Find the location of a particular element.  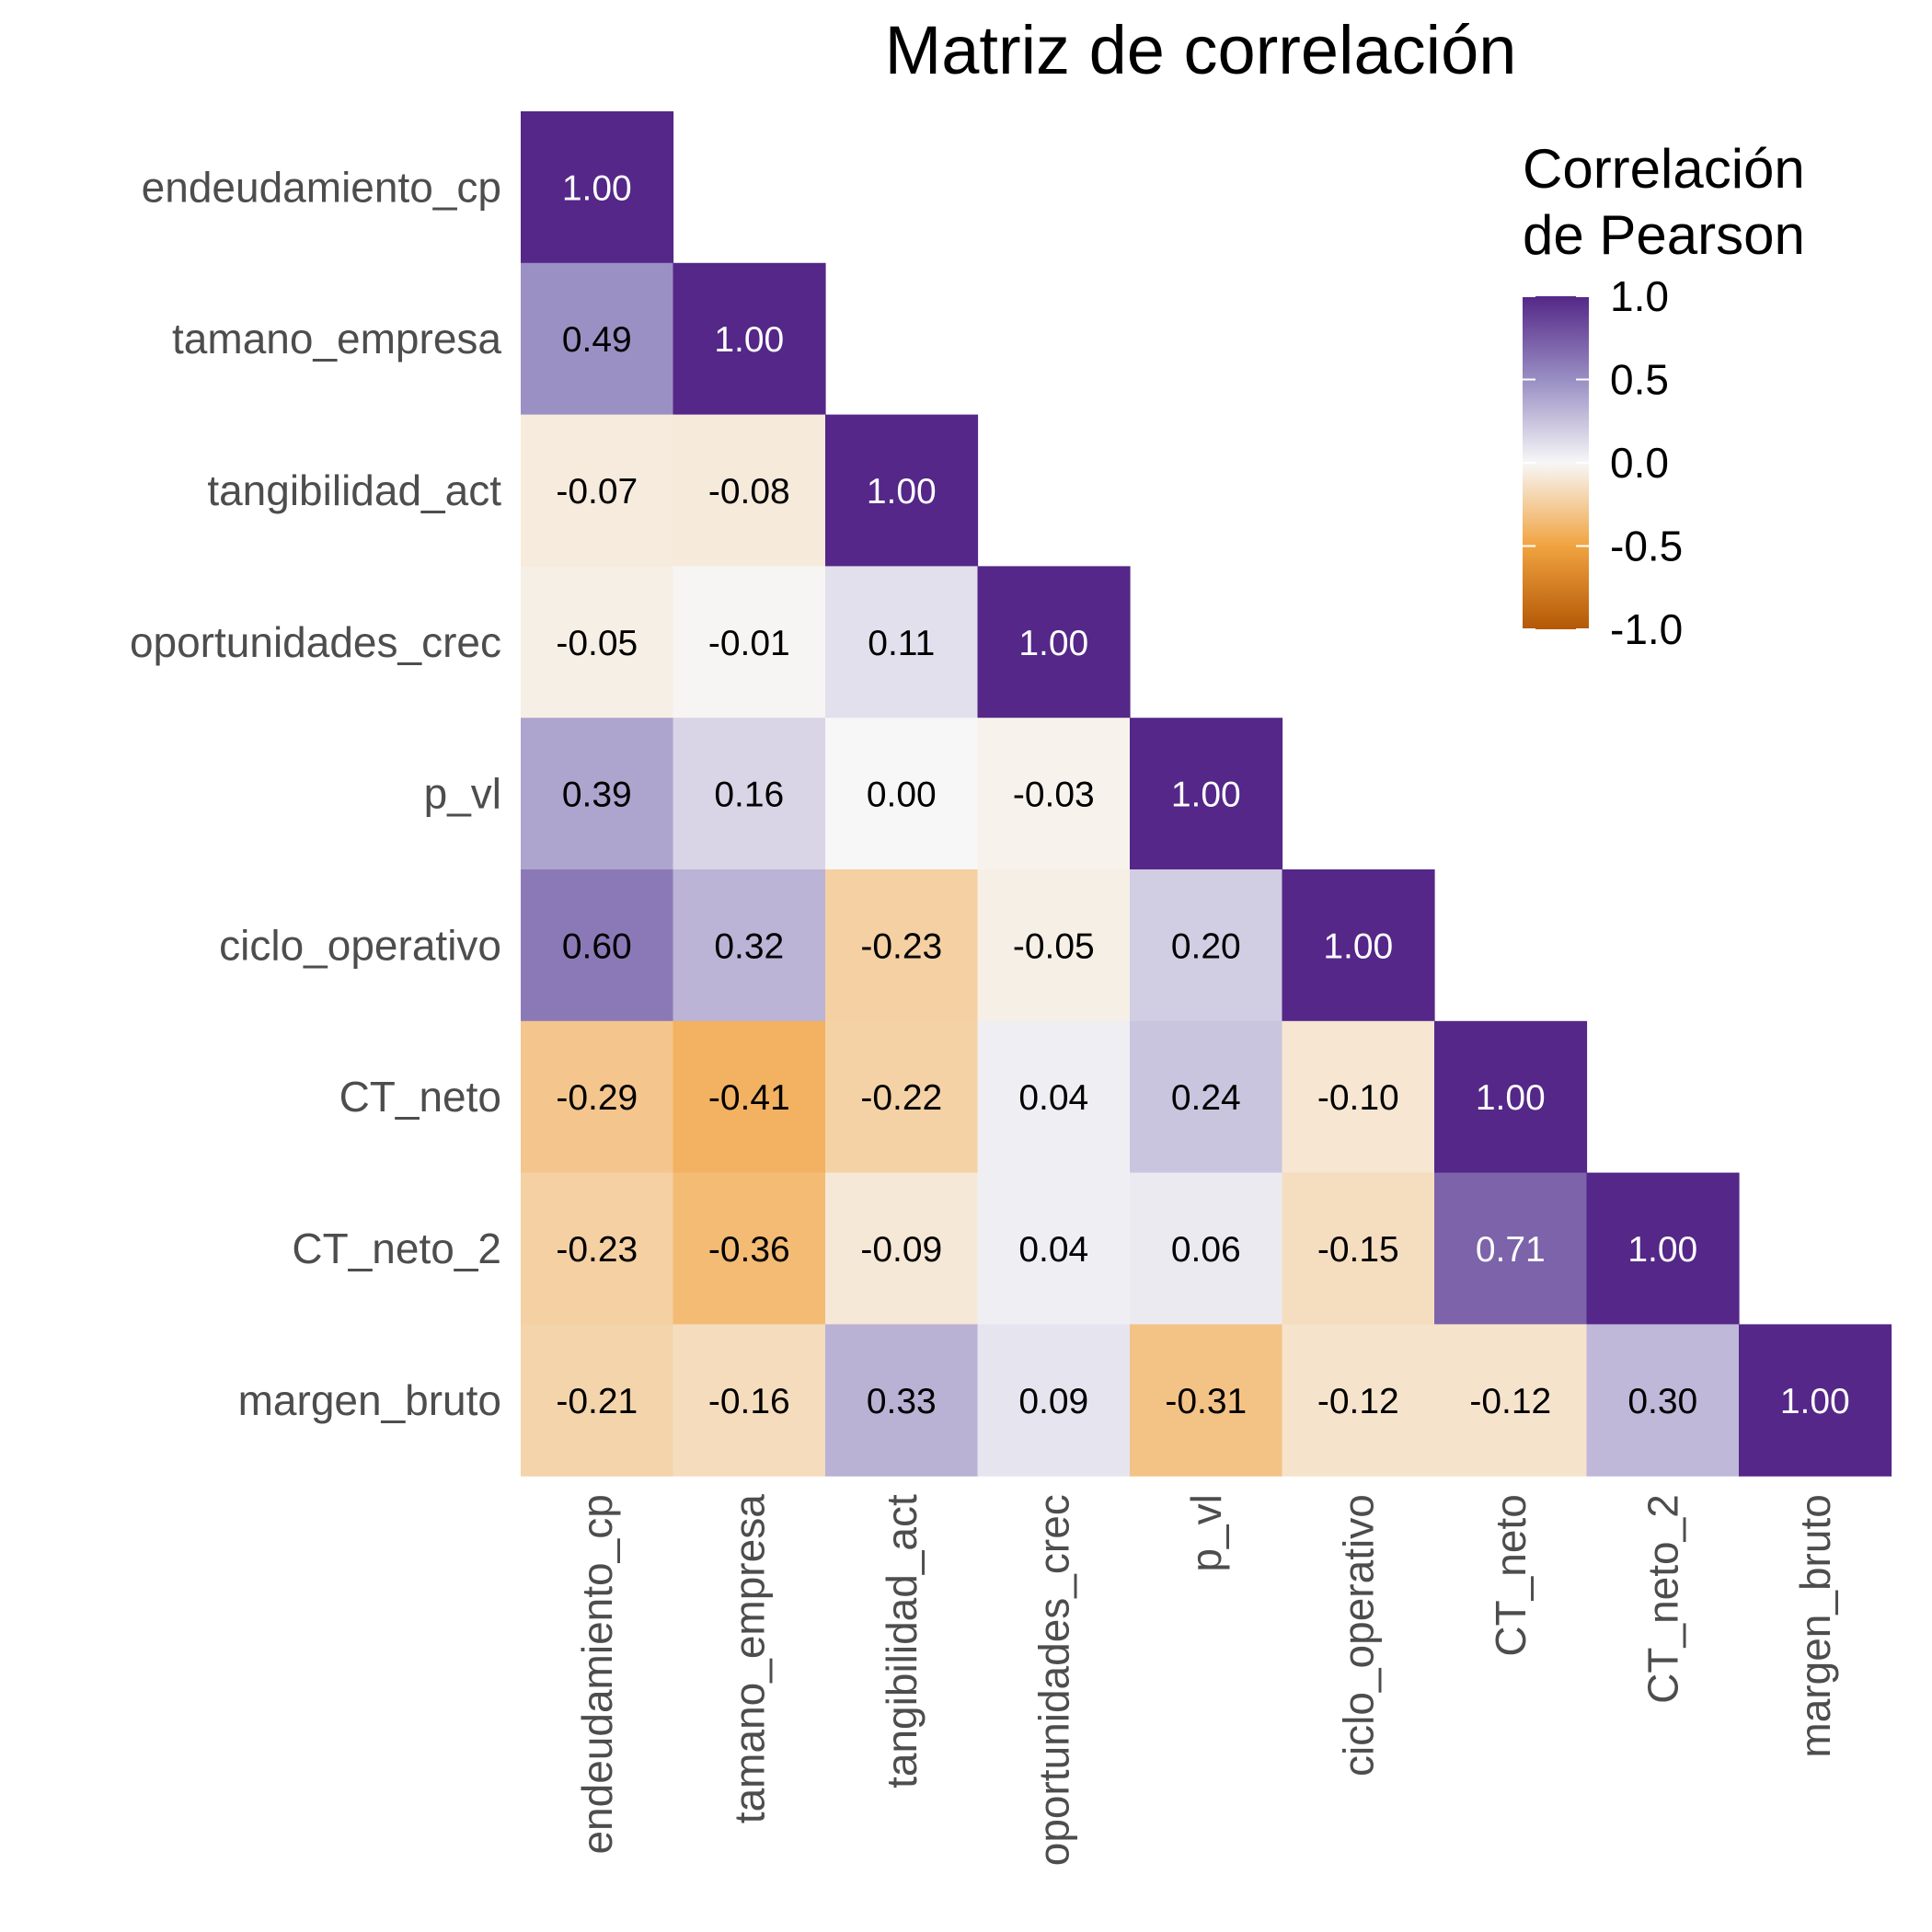

cell-value-label: -0.03 is located at coordinates (1054, 795).